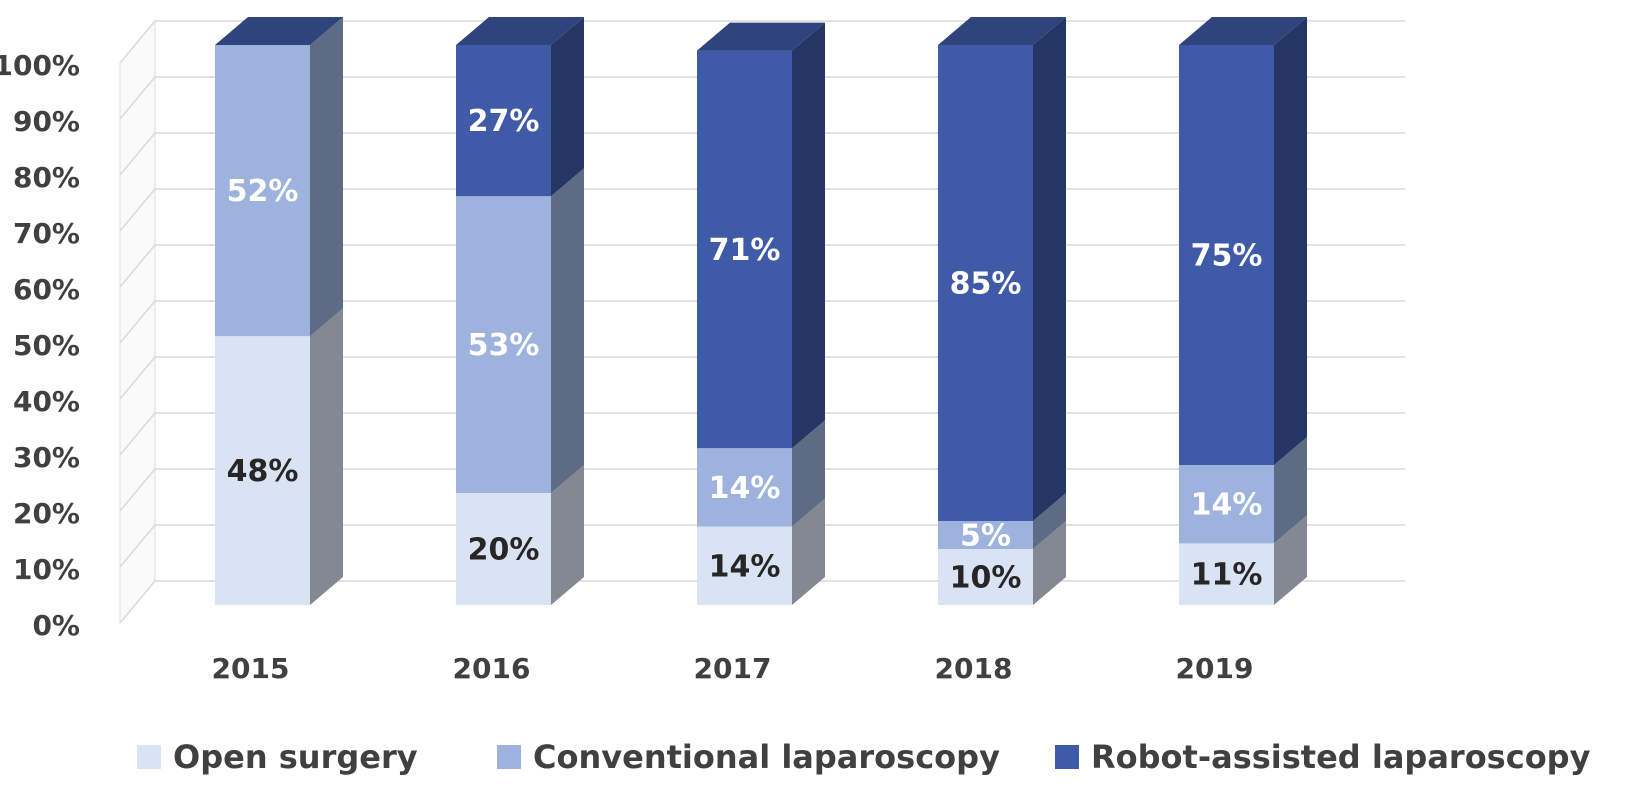 The width and height of the screenshot is (1625, 811). I want to click on data-label: 52%, so click(263, 191).